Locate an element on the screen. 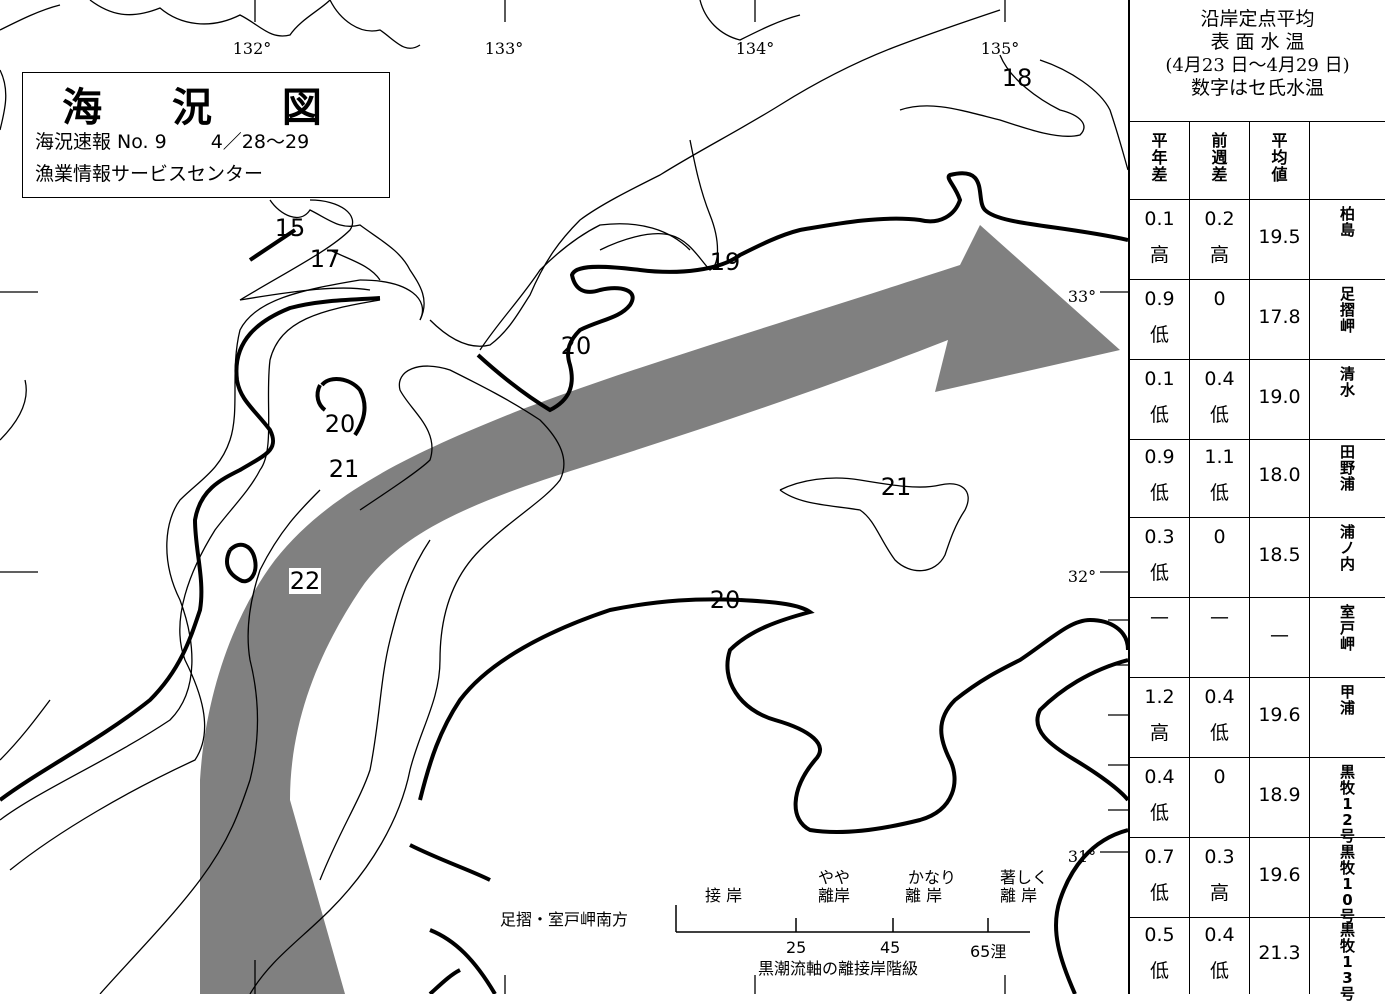 This screenshot has height=1003, width=1385. report-number: 海況速報 No. 9 is located at coordinates (101, 142).